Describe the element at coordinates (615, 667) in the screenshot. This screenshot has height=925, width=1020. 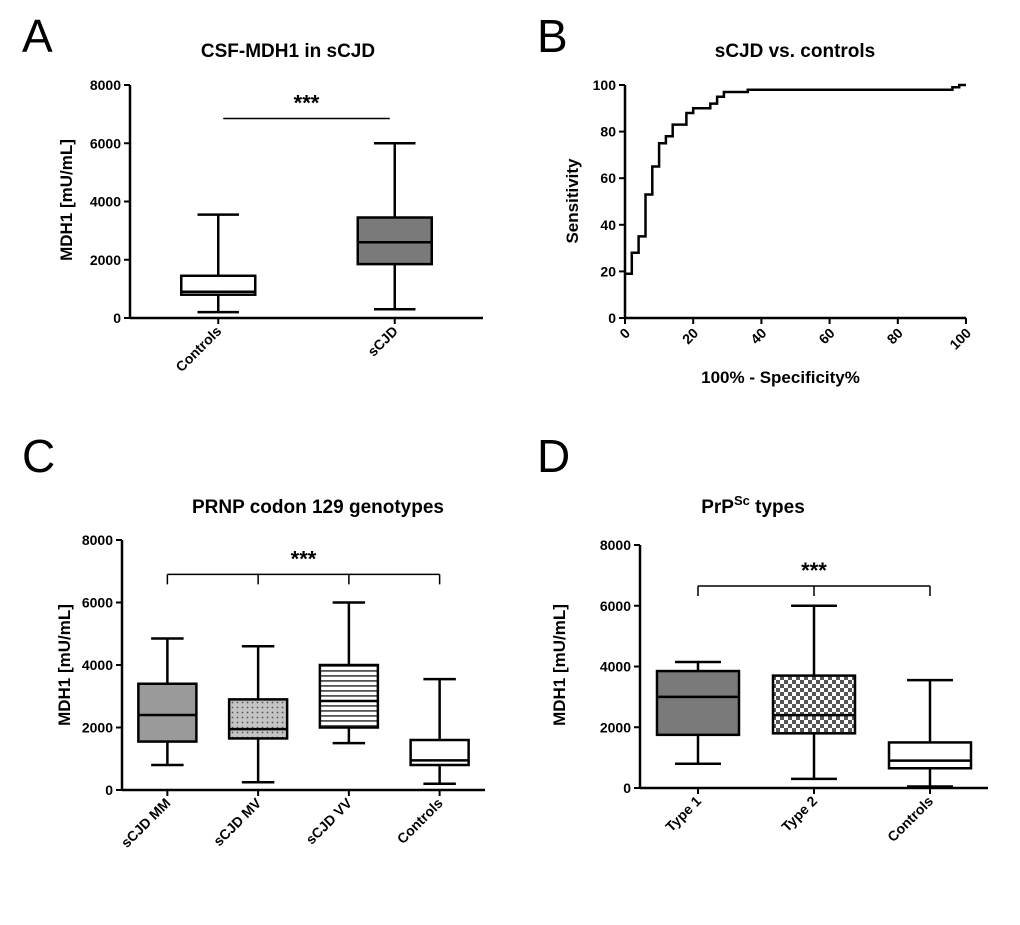
I see `panel-d-y-tick-label: 4000` at that location.